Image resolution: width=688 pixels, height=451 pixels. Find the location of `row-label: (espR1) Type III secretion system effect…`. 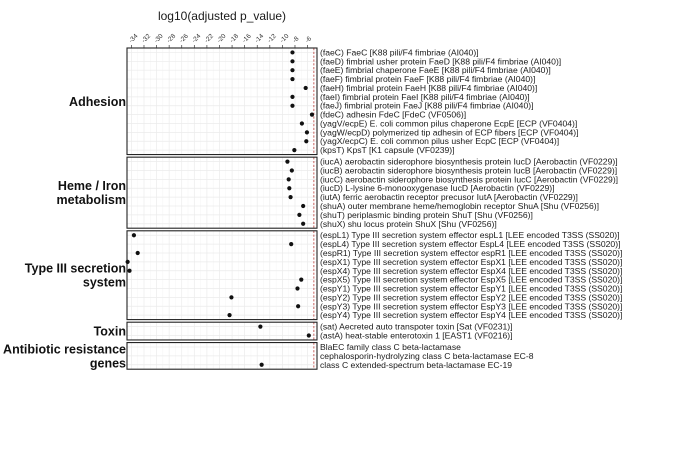

row-label: (espR1) Type III secretion system effect… is located at coordinates (471, 253).